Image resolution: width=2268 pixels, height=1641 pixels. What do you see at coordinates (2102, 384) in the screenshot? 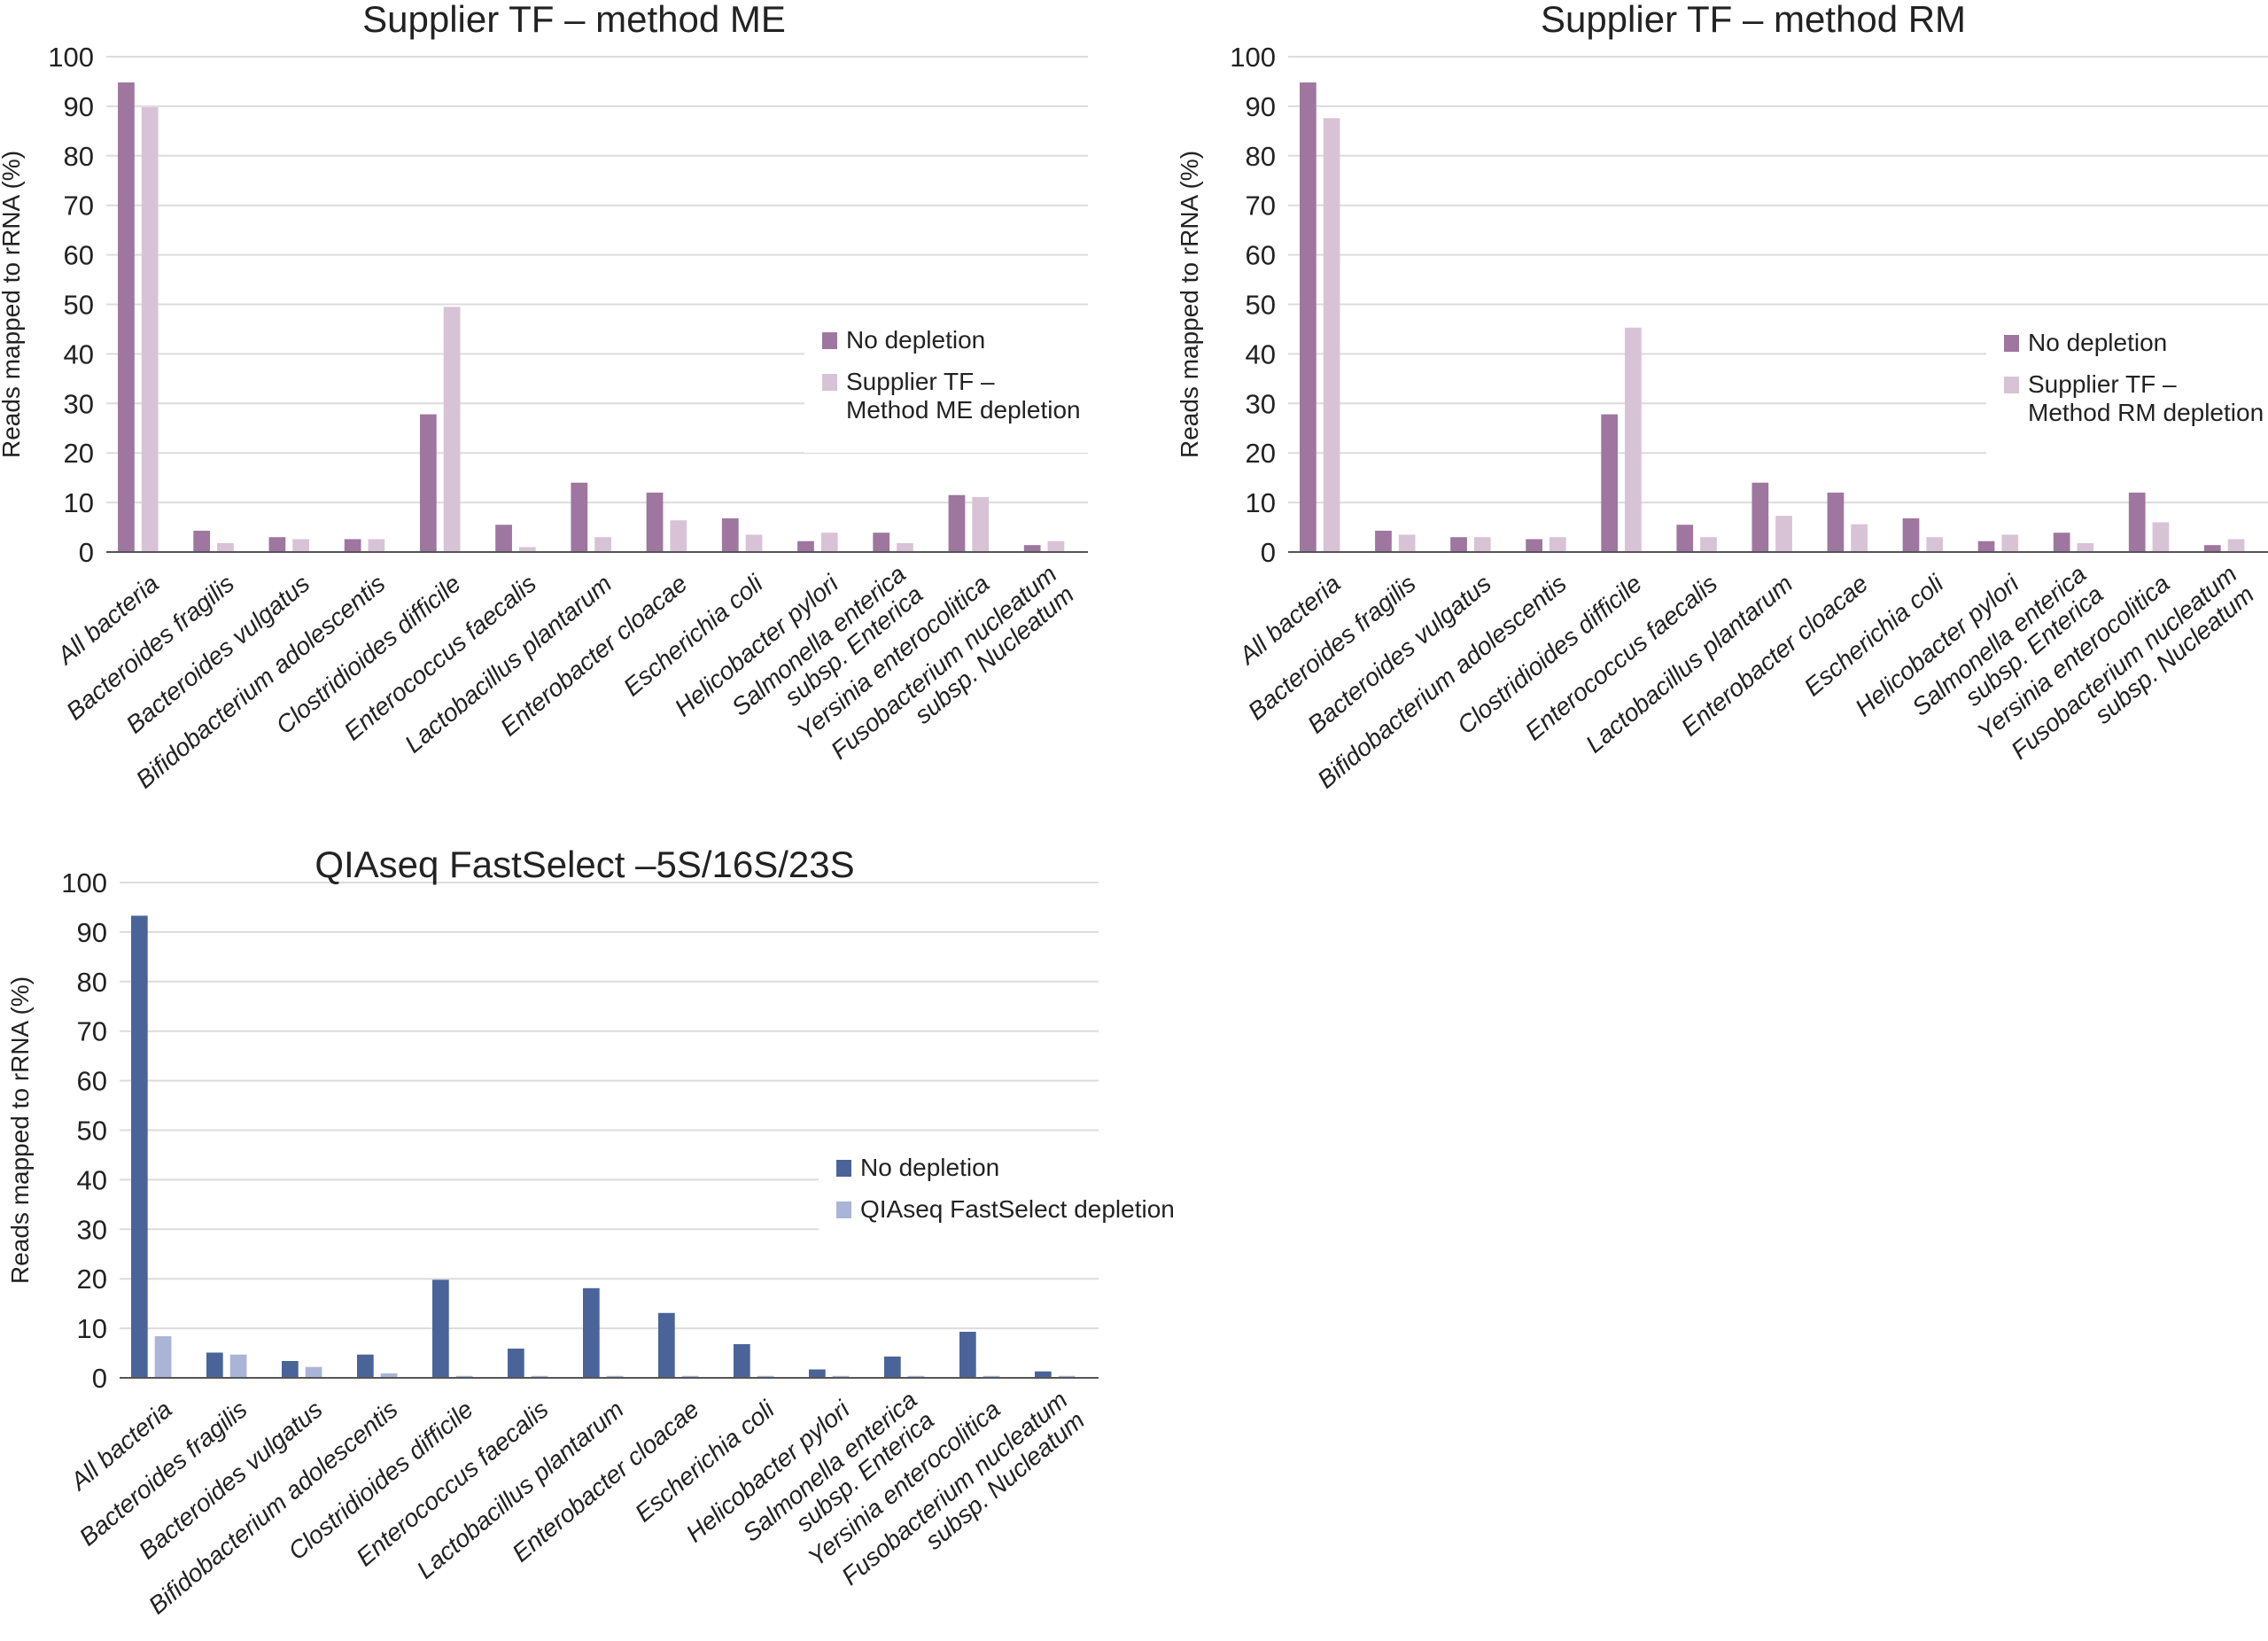
I see `legend-label-line: Supplier TF –` at bounding box center [2102, 384].